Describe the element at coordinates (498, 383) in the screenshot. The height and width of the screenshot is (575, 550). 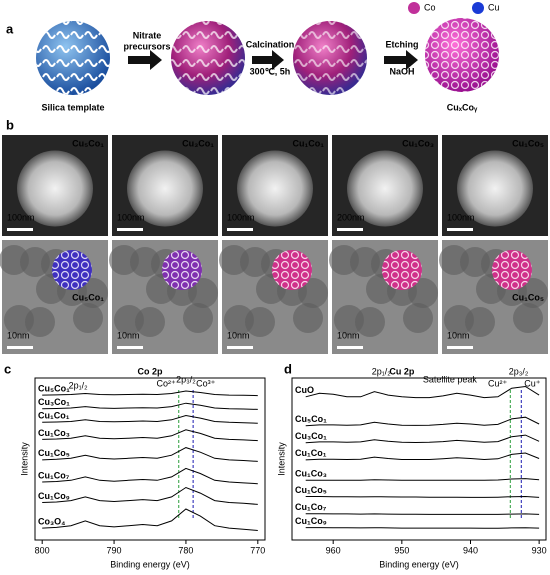
I see `reference-label: Cu²⁺` at that location.